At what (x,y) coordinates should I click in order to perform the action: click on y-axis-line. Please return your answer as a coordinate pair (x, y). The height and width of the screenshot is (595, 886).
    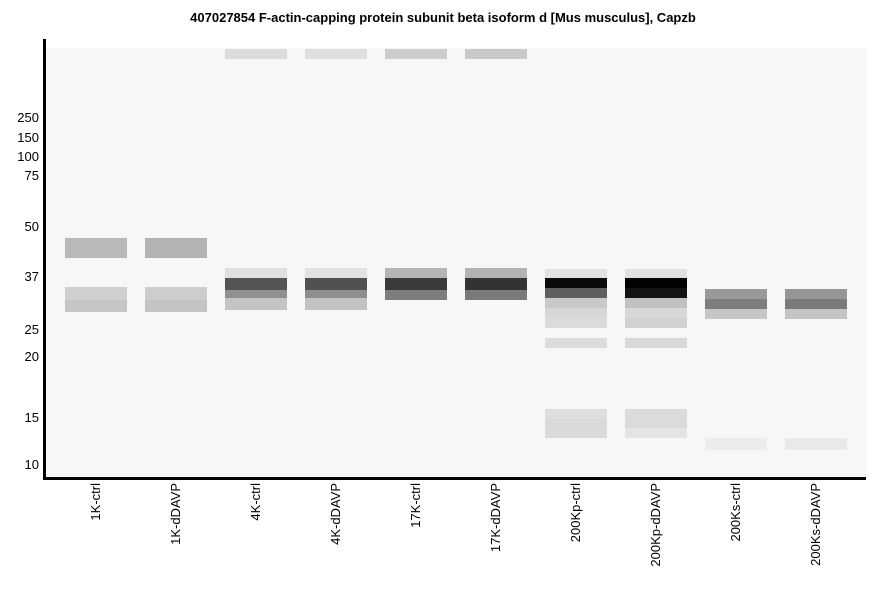
    Looking at the image, I should click on (44, 259).